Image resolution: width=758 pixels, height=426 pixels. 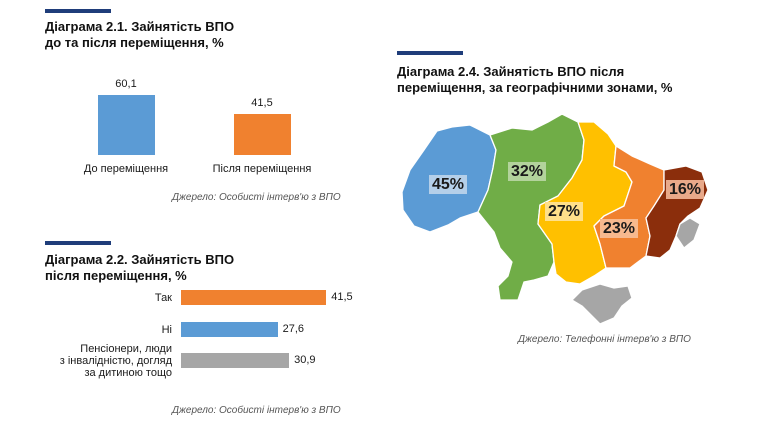 I want to click on chart2-category-label: Так, so click(x=163, y=297).